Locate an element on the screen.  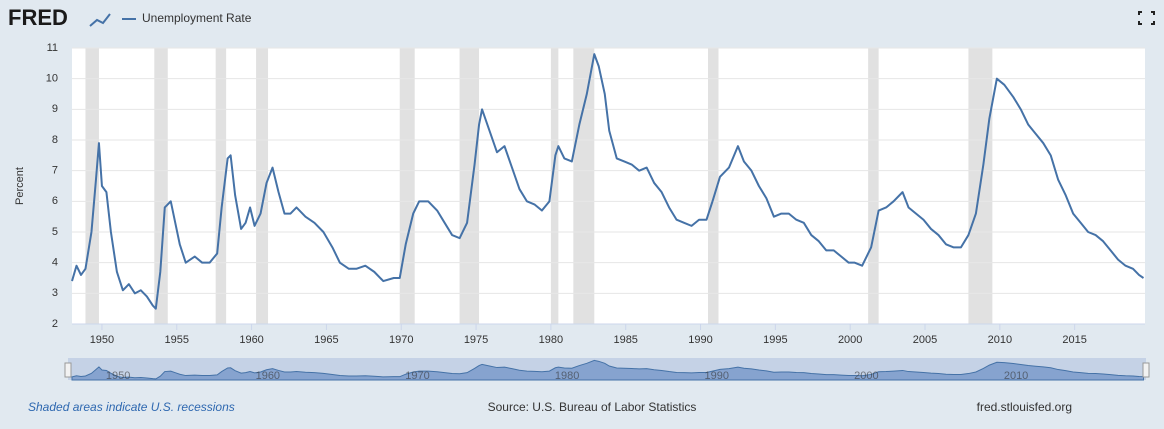
navigator-label: 2010 is located at coordinates (1016, 376).